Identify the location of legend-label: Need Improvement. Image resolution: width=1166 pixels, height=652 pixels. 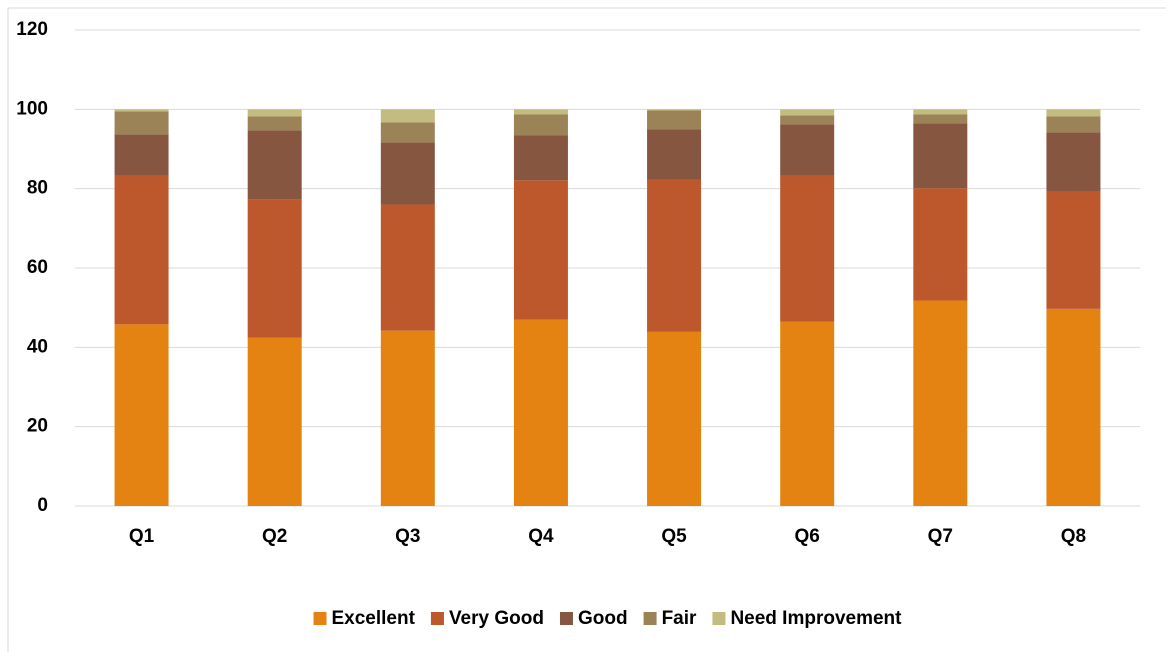
(816, 618).